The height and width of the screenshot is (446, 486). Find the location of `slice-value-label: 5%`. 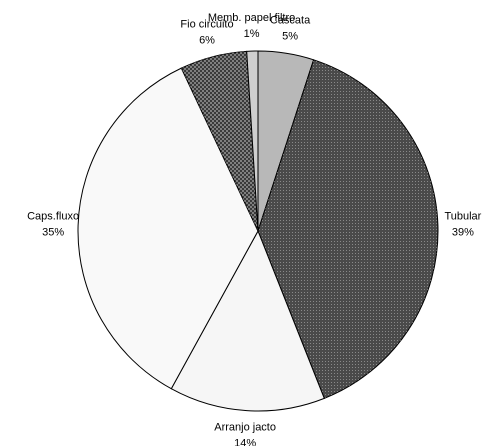

slice-value-label: 5% is located at coordinates (290, 36).